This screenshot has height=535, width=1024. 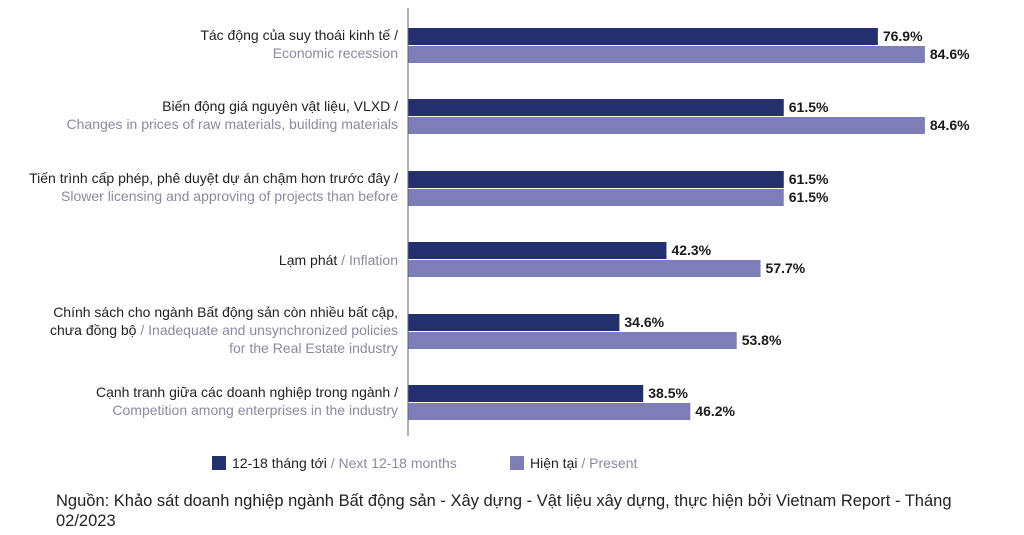 I want to click on data-label: 34.6%, so click(x=644, y=322).